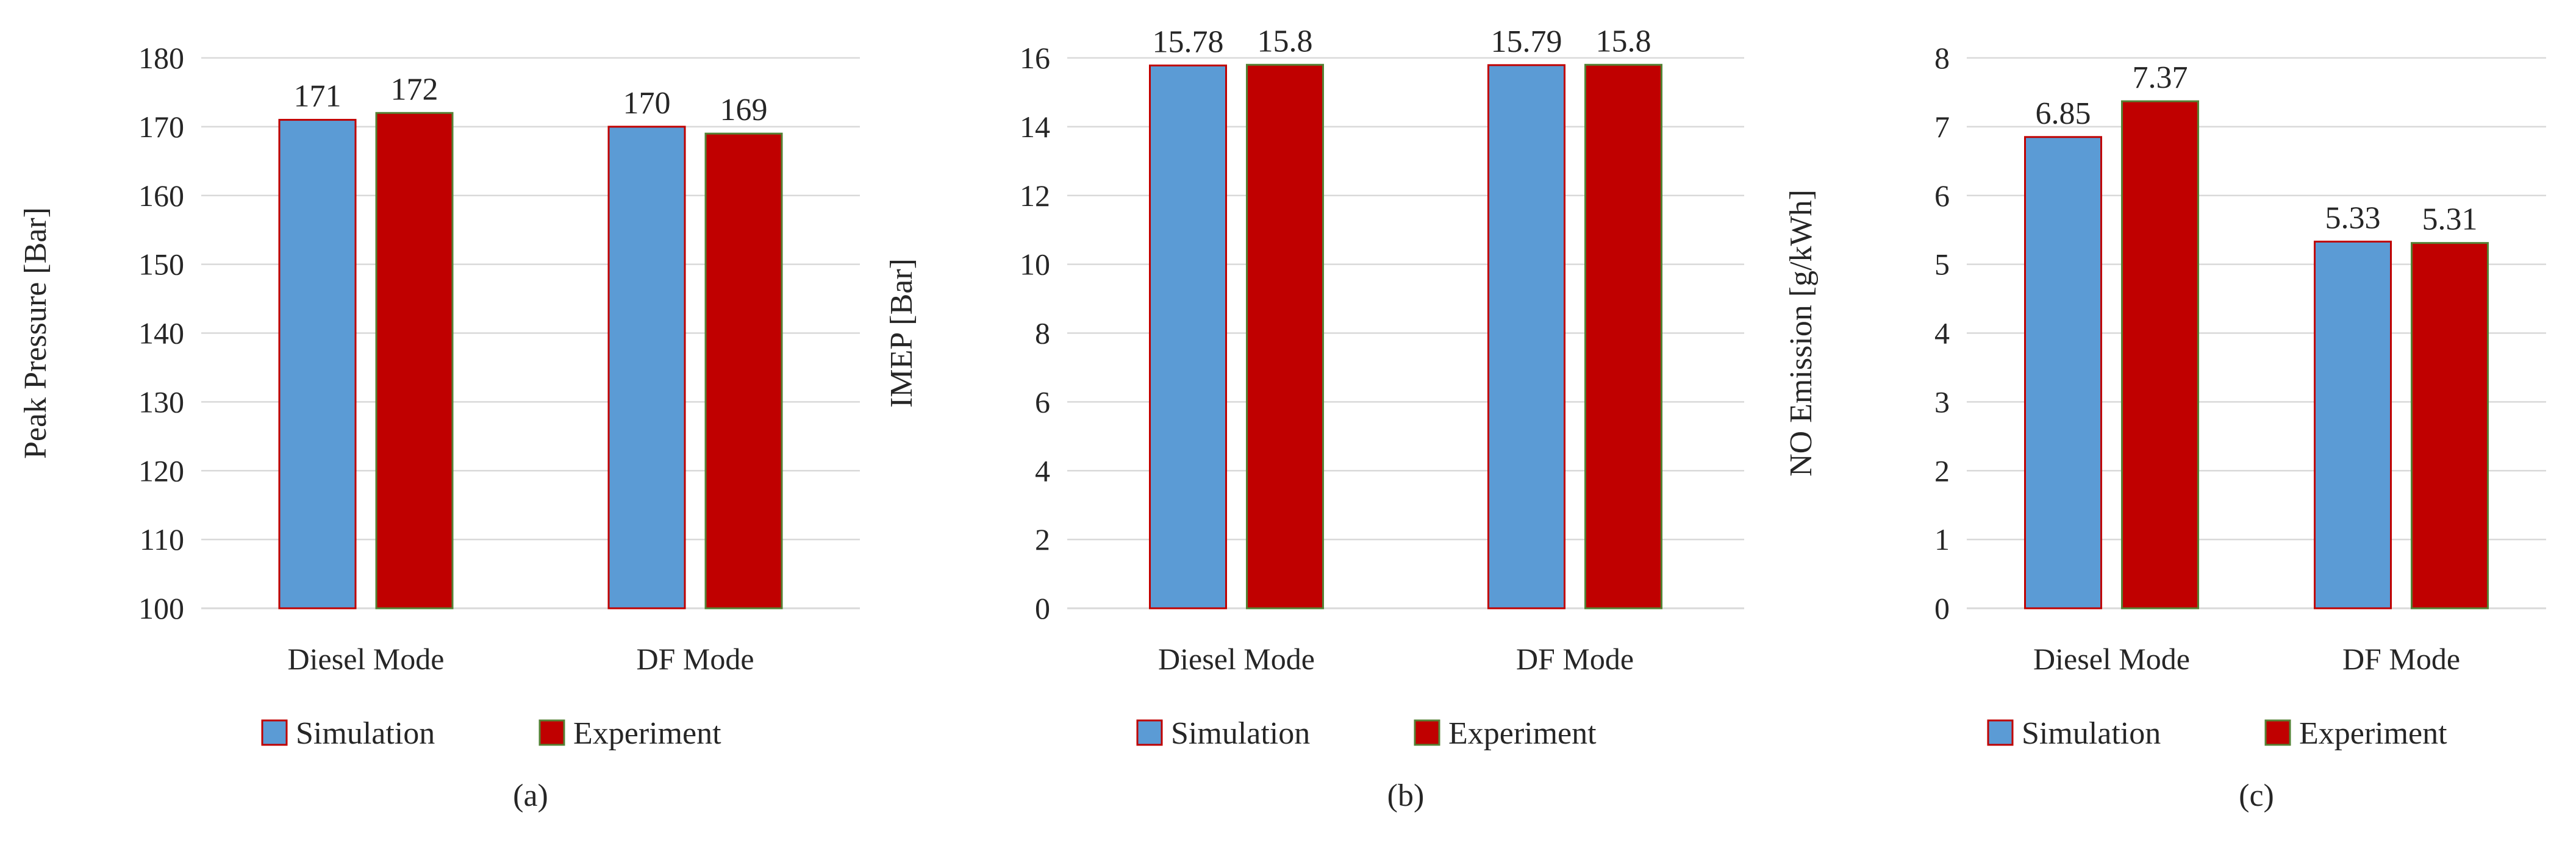  Describe the element at coordinates (1527, 41) in the screenshot. I see `panel-b-data-label: 15.79` at that location.